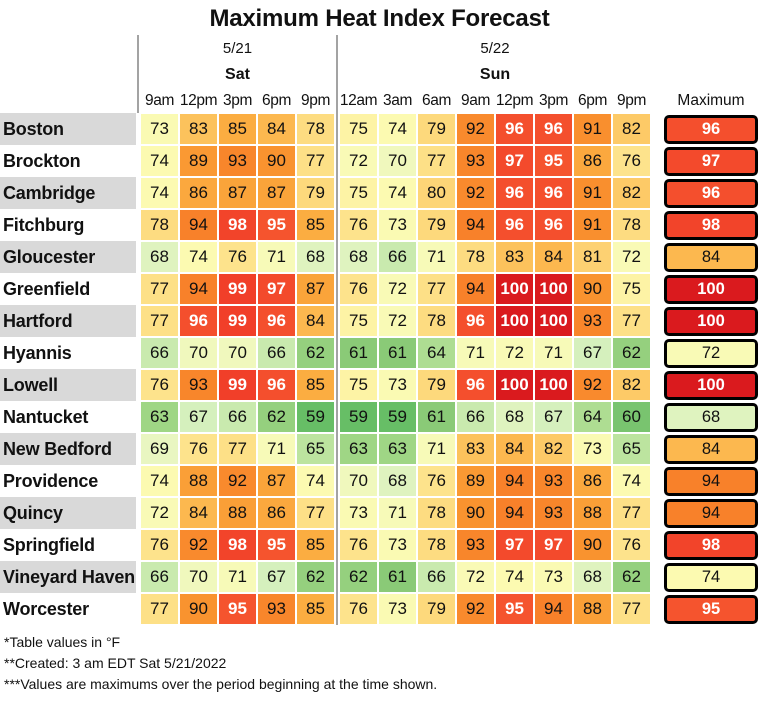 Image resolution: width=759 pixels, height=701 pixels. What do you see at coordinates (237, 48) in the screenshot?
I see `date-header-sat: 5/21` at bounding box center [237, 48].